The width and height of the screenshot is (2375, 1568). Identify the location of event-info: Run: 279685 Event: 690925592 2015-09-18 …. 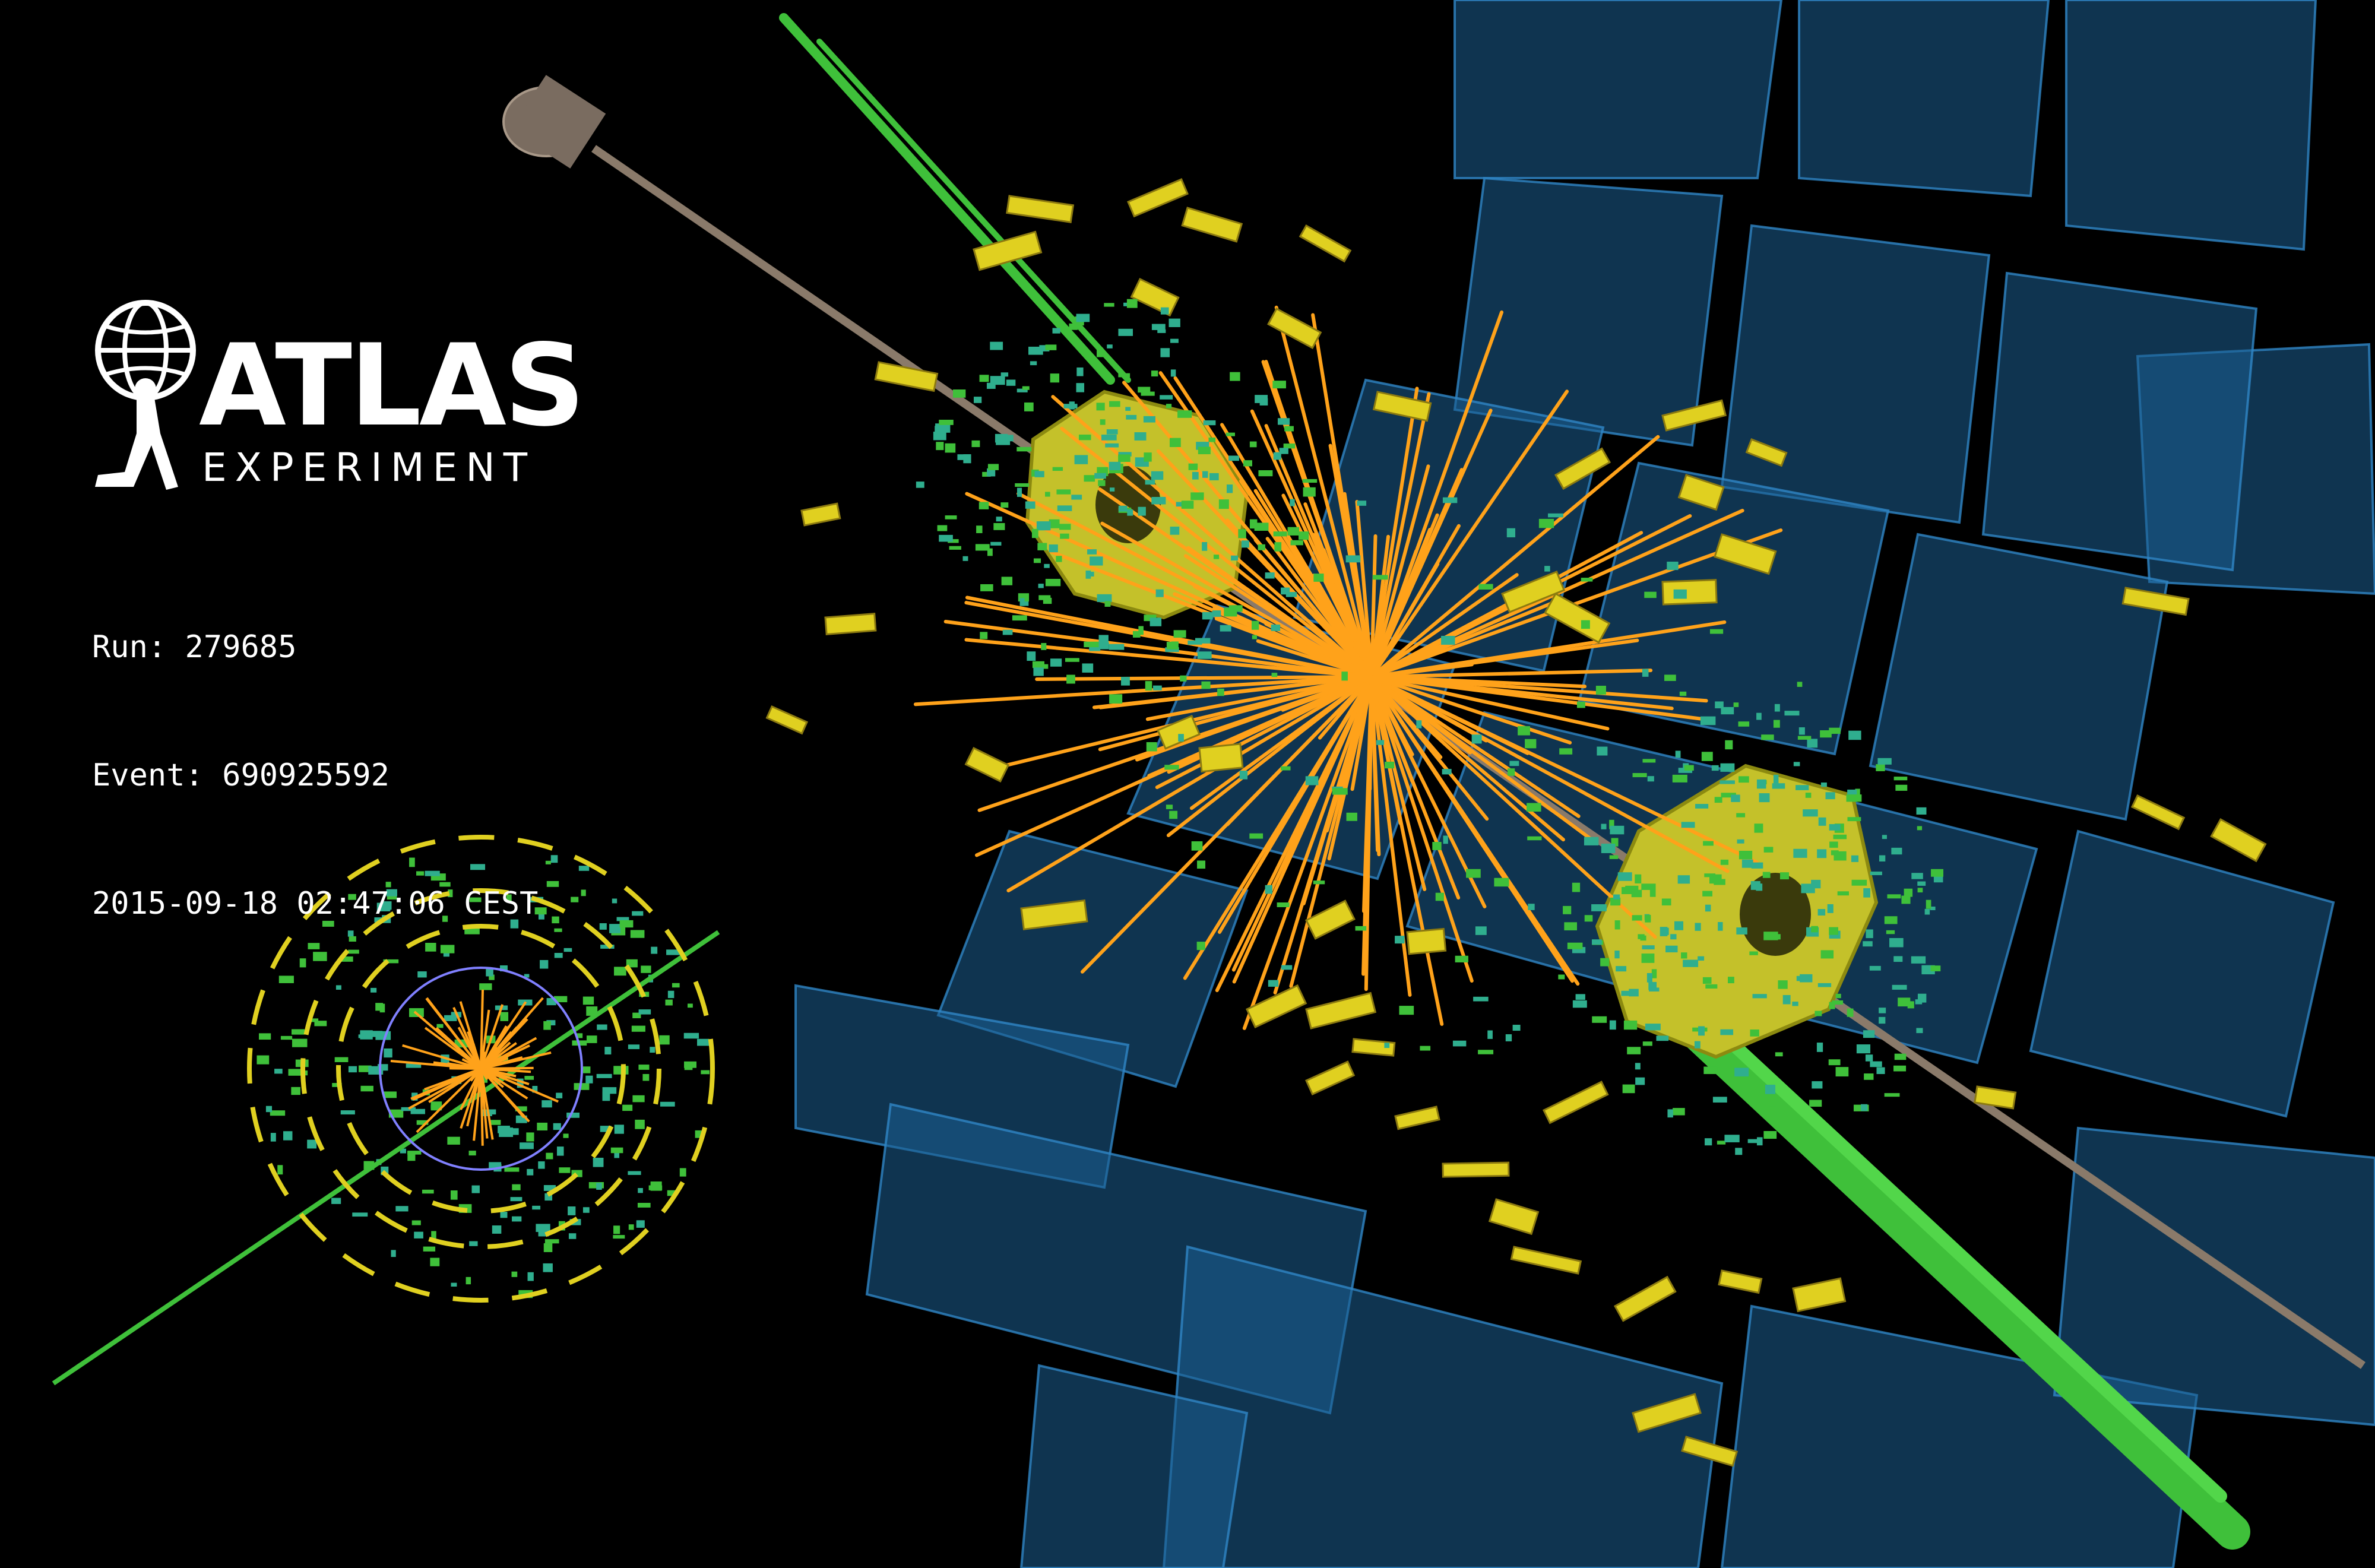
(315, 754).